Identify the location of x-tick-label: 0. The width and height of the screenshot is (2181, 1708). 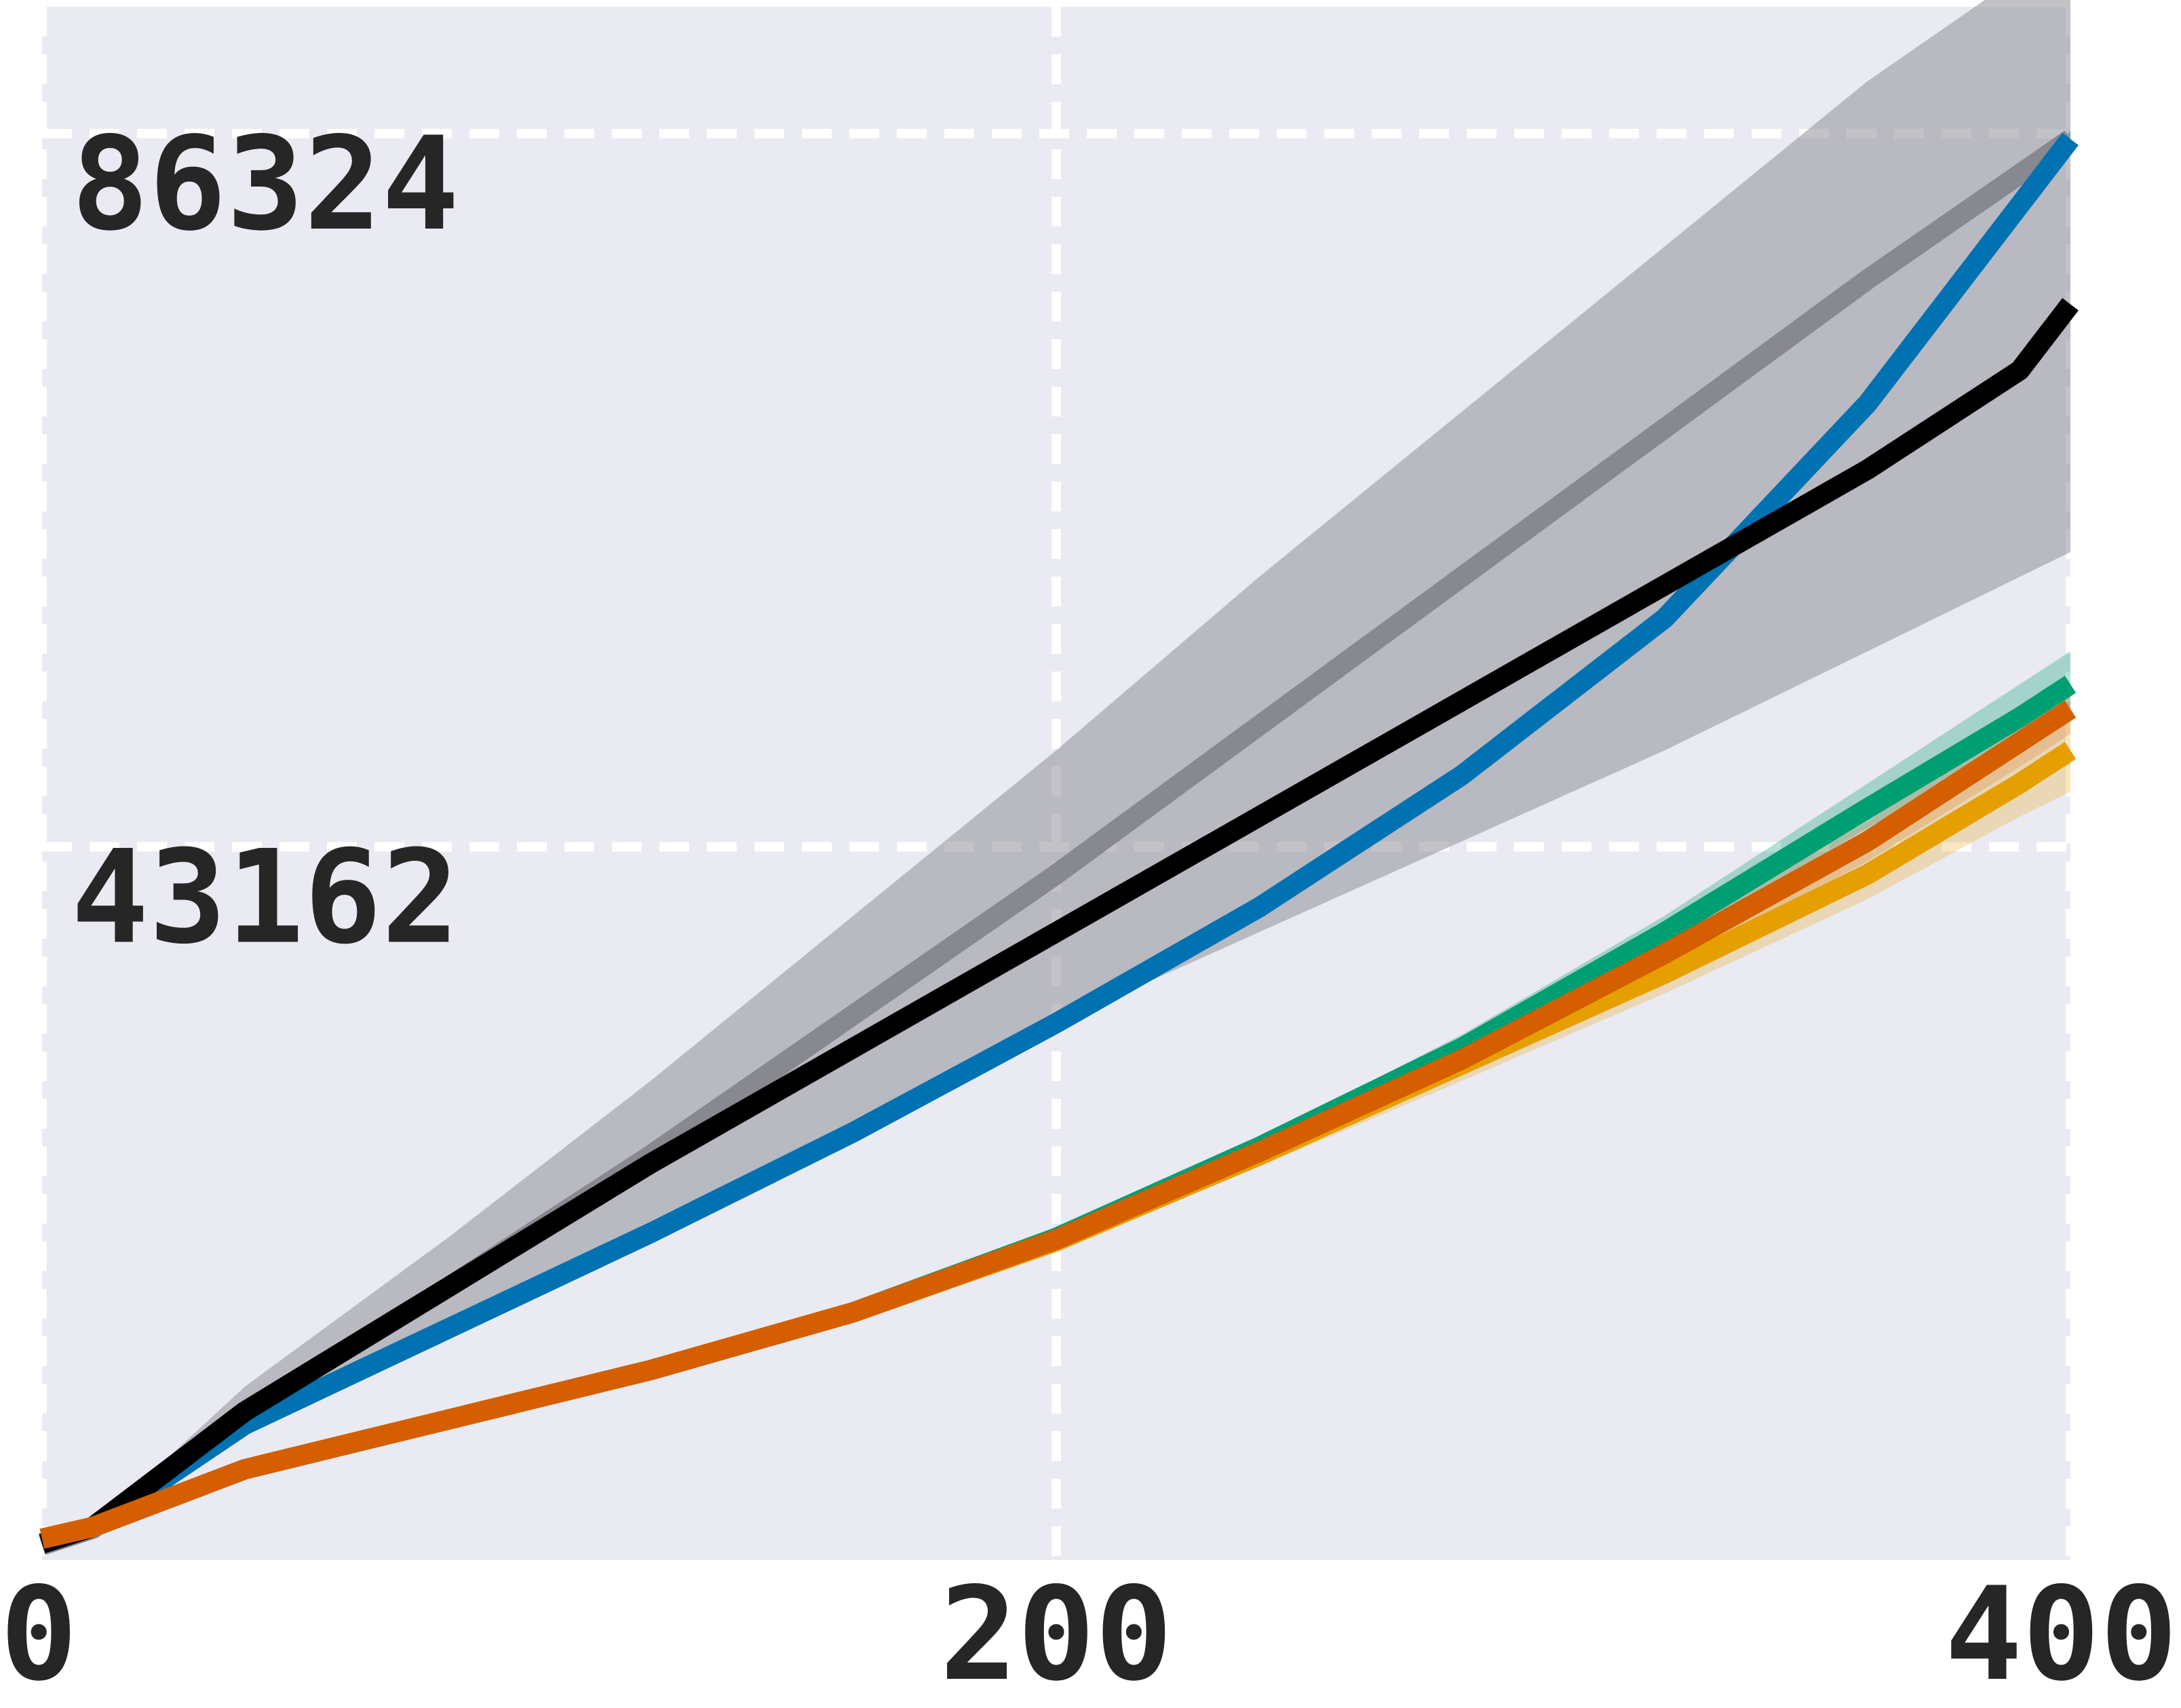
(38, 1633).